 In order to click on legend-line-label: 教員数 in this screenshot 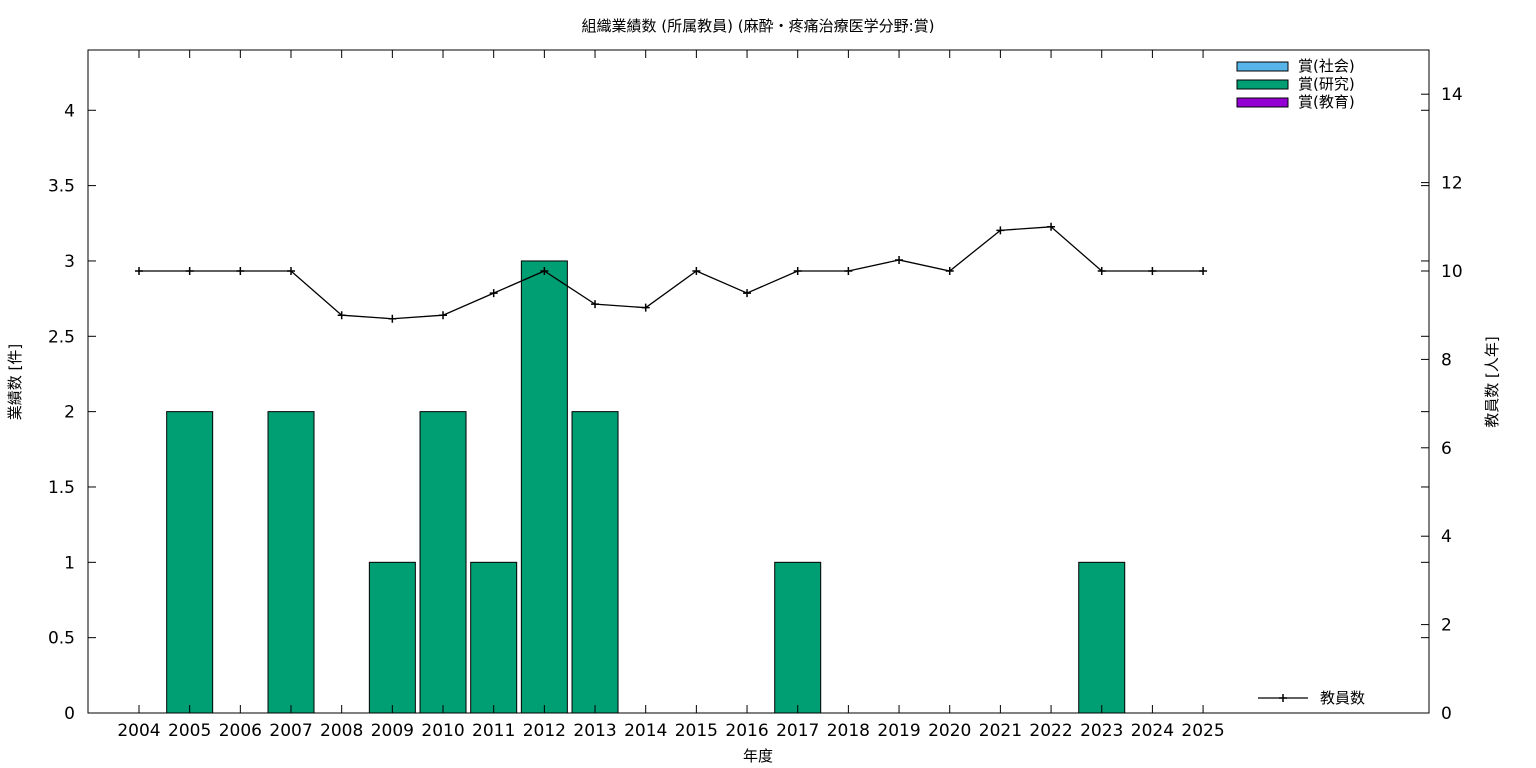, I will do `click(1342, 698)`.